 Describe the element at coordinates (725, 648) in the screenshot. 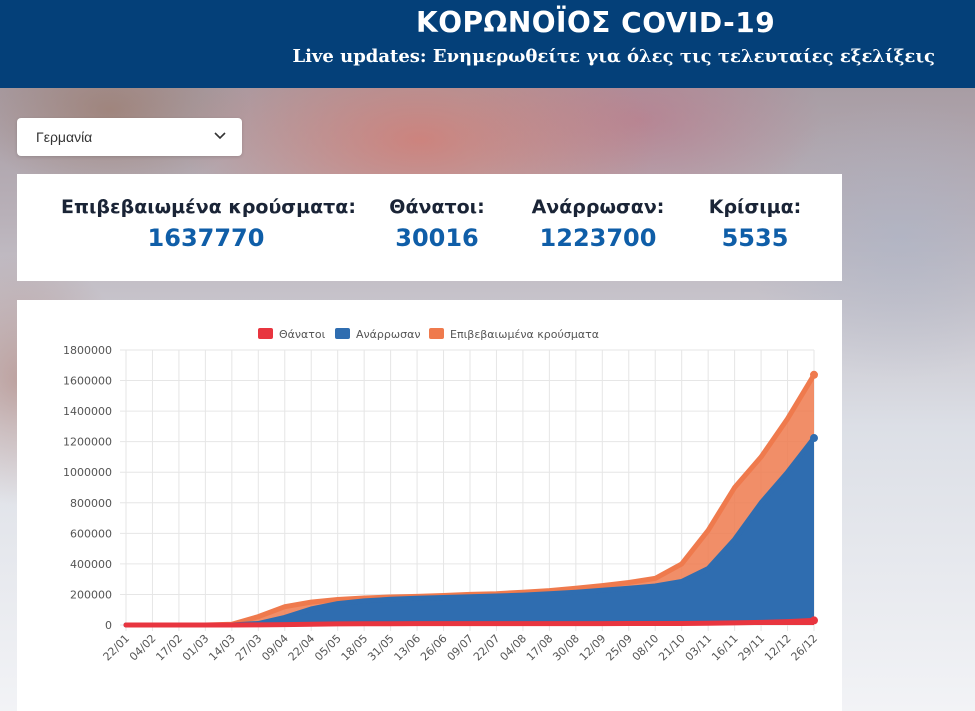

I see `x-tick-label: 16/11` at that location.